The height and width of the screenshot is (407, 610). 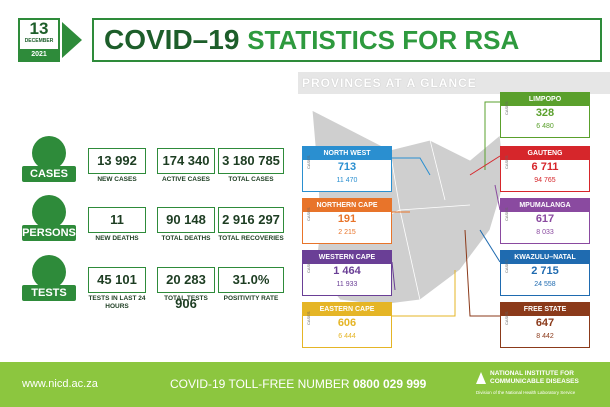 What do you see at coordinates (39, 28) in the screenshot?
I see `date-day: 13` at bounding box center [39, 28].